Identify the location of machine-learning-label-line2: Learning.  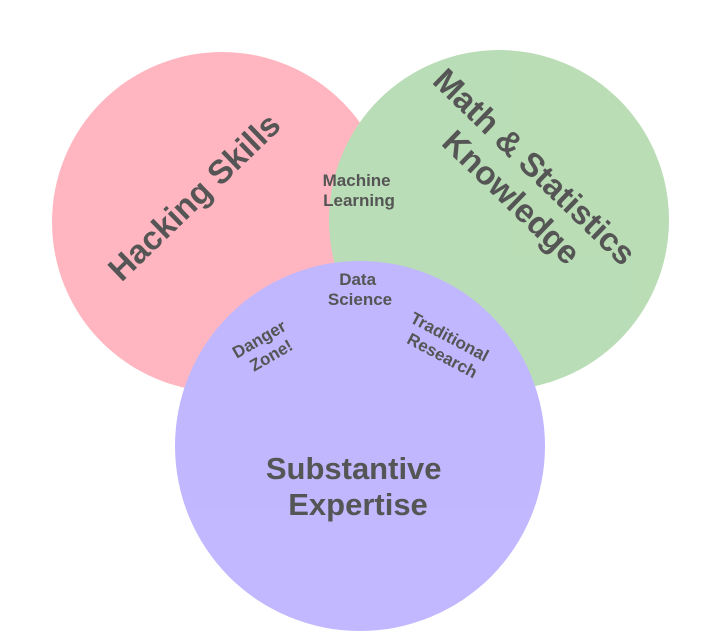
(359, 200).